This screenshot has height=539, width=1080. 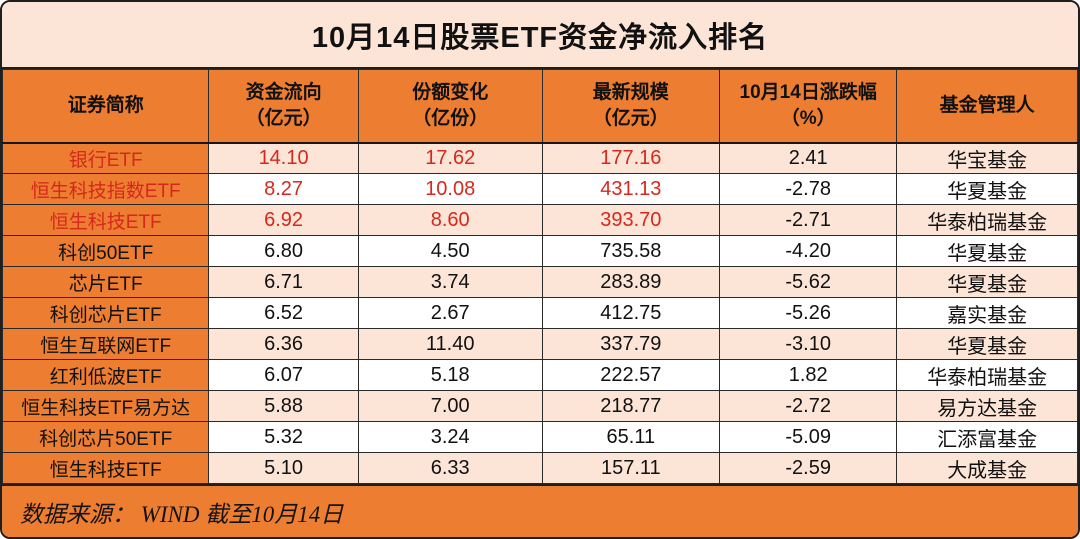 I want to click on table-row: 芯片ETF 6.71 3.74 283.89 -5.62 华夏基金, so click(x=540, y=282).